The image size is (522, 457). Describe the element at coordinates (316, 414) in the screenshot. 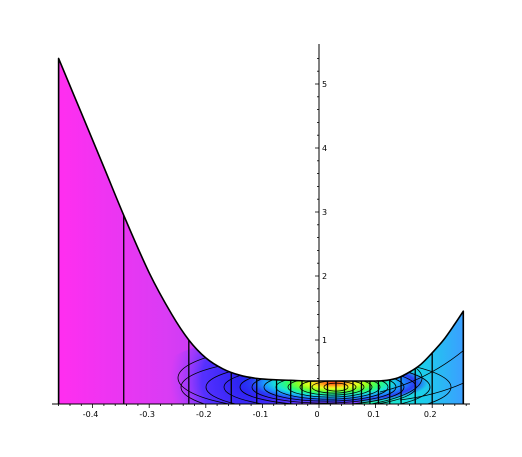

I see `x-tick-label: 0` at that location.